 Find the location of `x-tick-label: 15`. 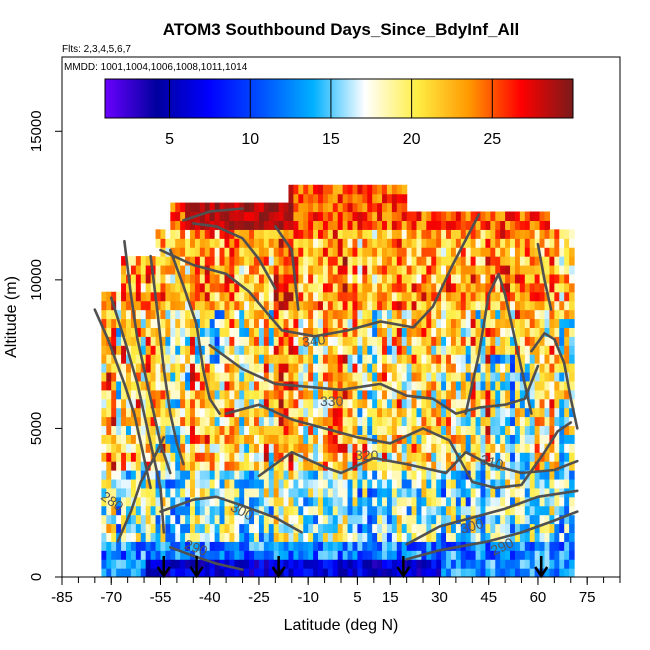

x-tick-label: 15 is located at coordinates (390, 597).